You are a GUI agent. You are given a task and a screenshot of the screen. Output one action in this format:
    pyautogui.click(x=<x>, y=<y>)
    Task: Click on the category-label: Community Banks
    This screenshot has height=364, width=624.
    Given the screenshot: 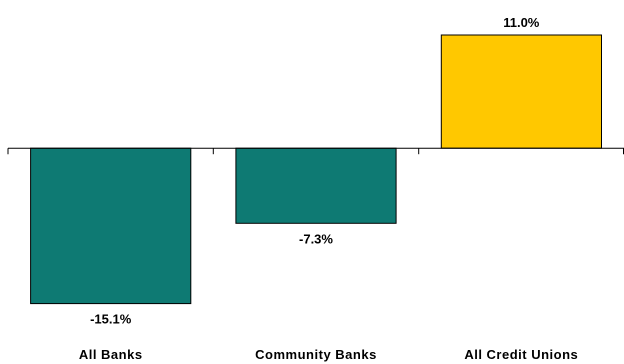 What is the action you would take?
    pyautogui.click(x=316, y=354)
    